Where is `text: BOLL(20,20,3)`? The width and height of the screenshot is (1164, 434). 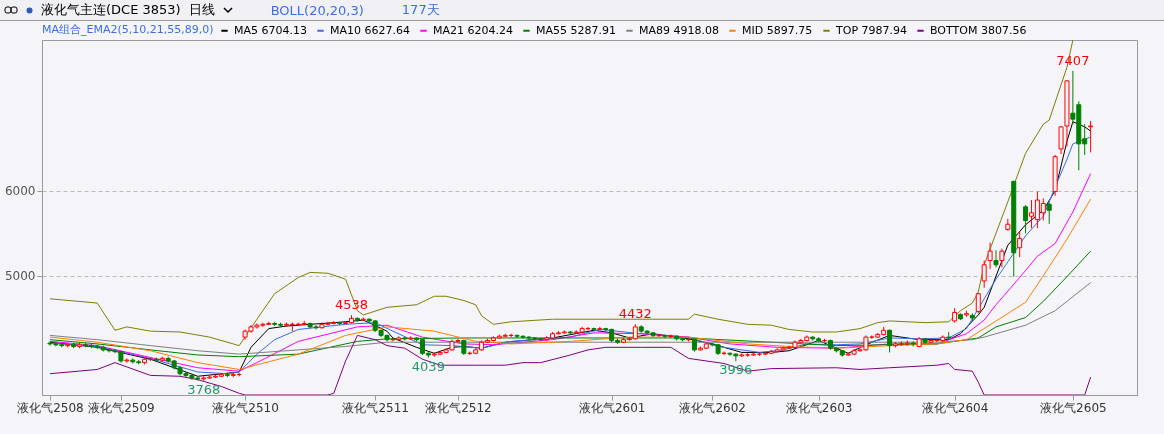 text: BOLL(20,20,3) is located at coordinates (317, 10).